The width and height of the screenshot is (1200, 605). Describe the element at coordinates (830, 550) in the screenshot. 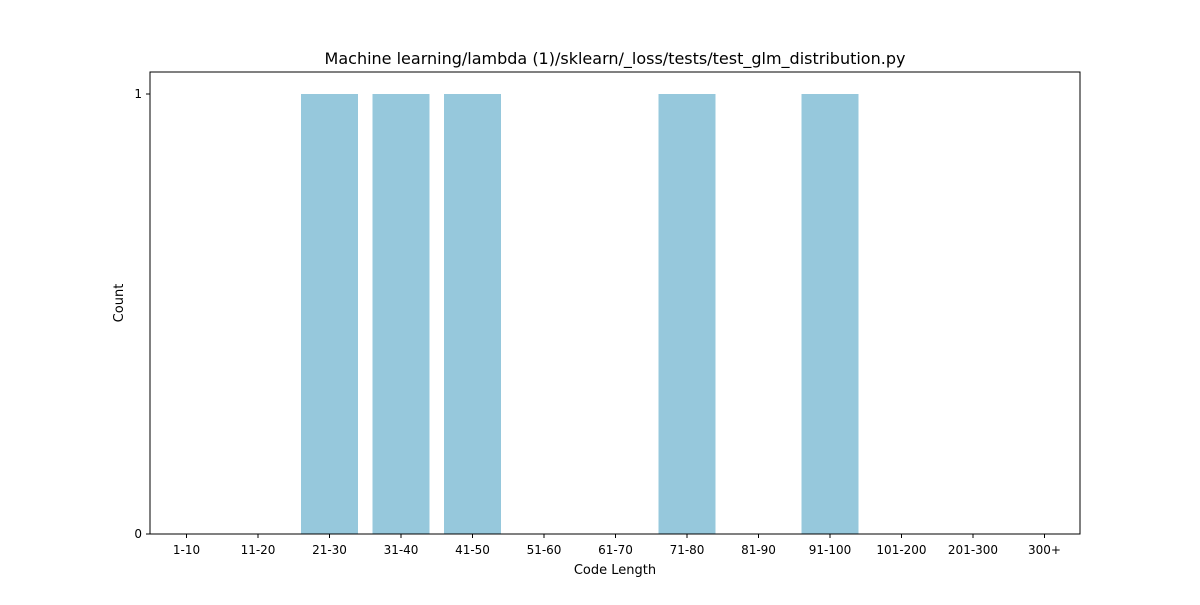

I see `x-tick-label: 91-100` at that location.